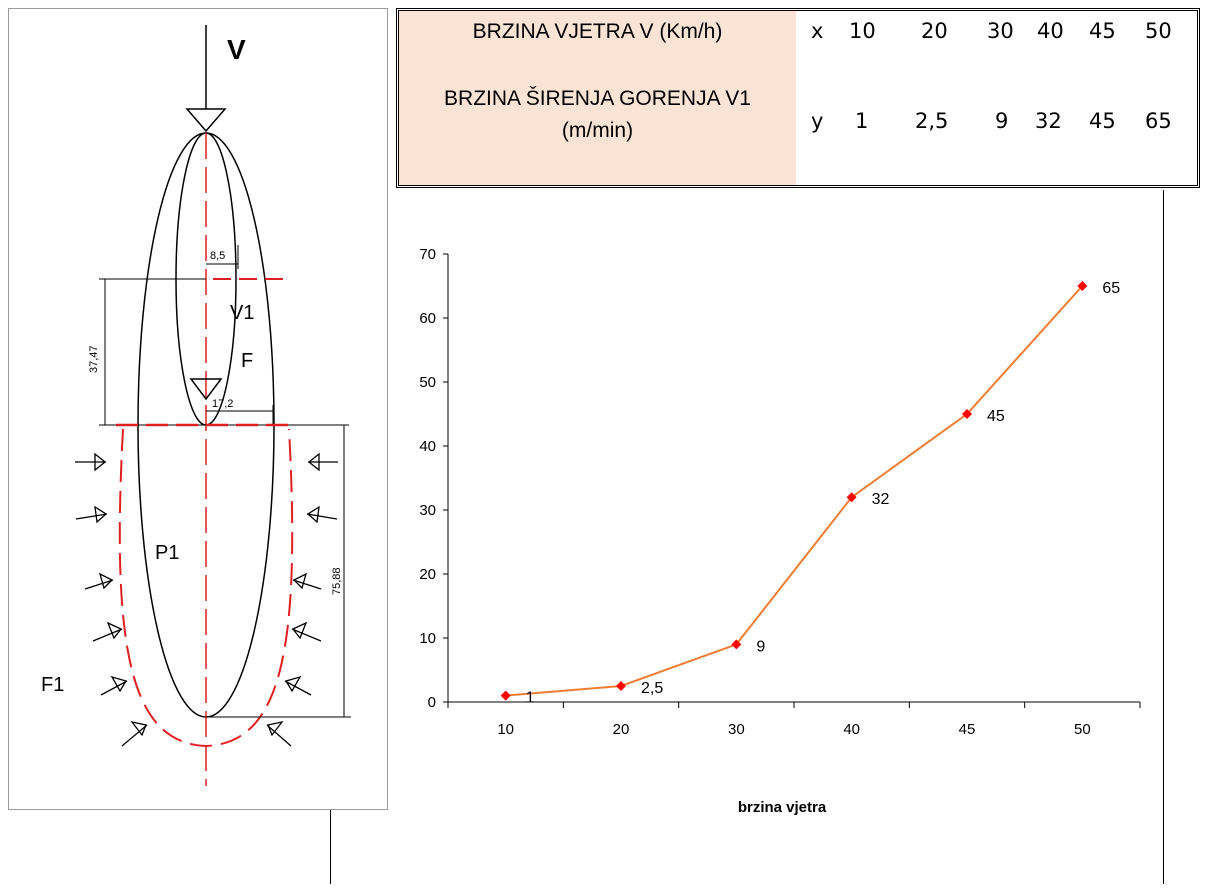 The width and height of the screenshot is (1208, 888). I want to click on inner-arrow-icon, so click(206, 389).